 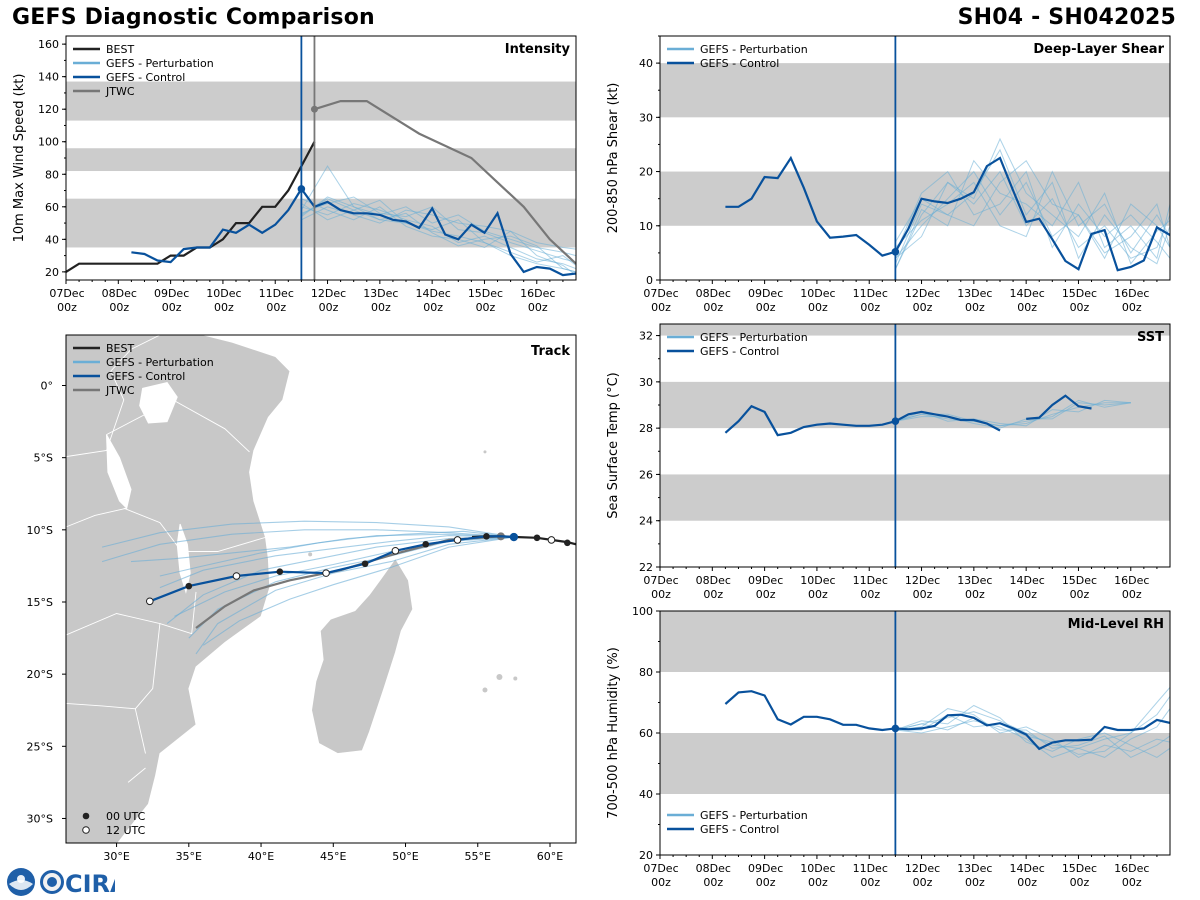 I want to click on rh-xtick-date: 16Dec, so click(x=1131, y=868).